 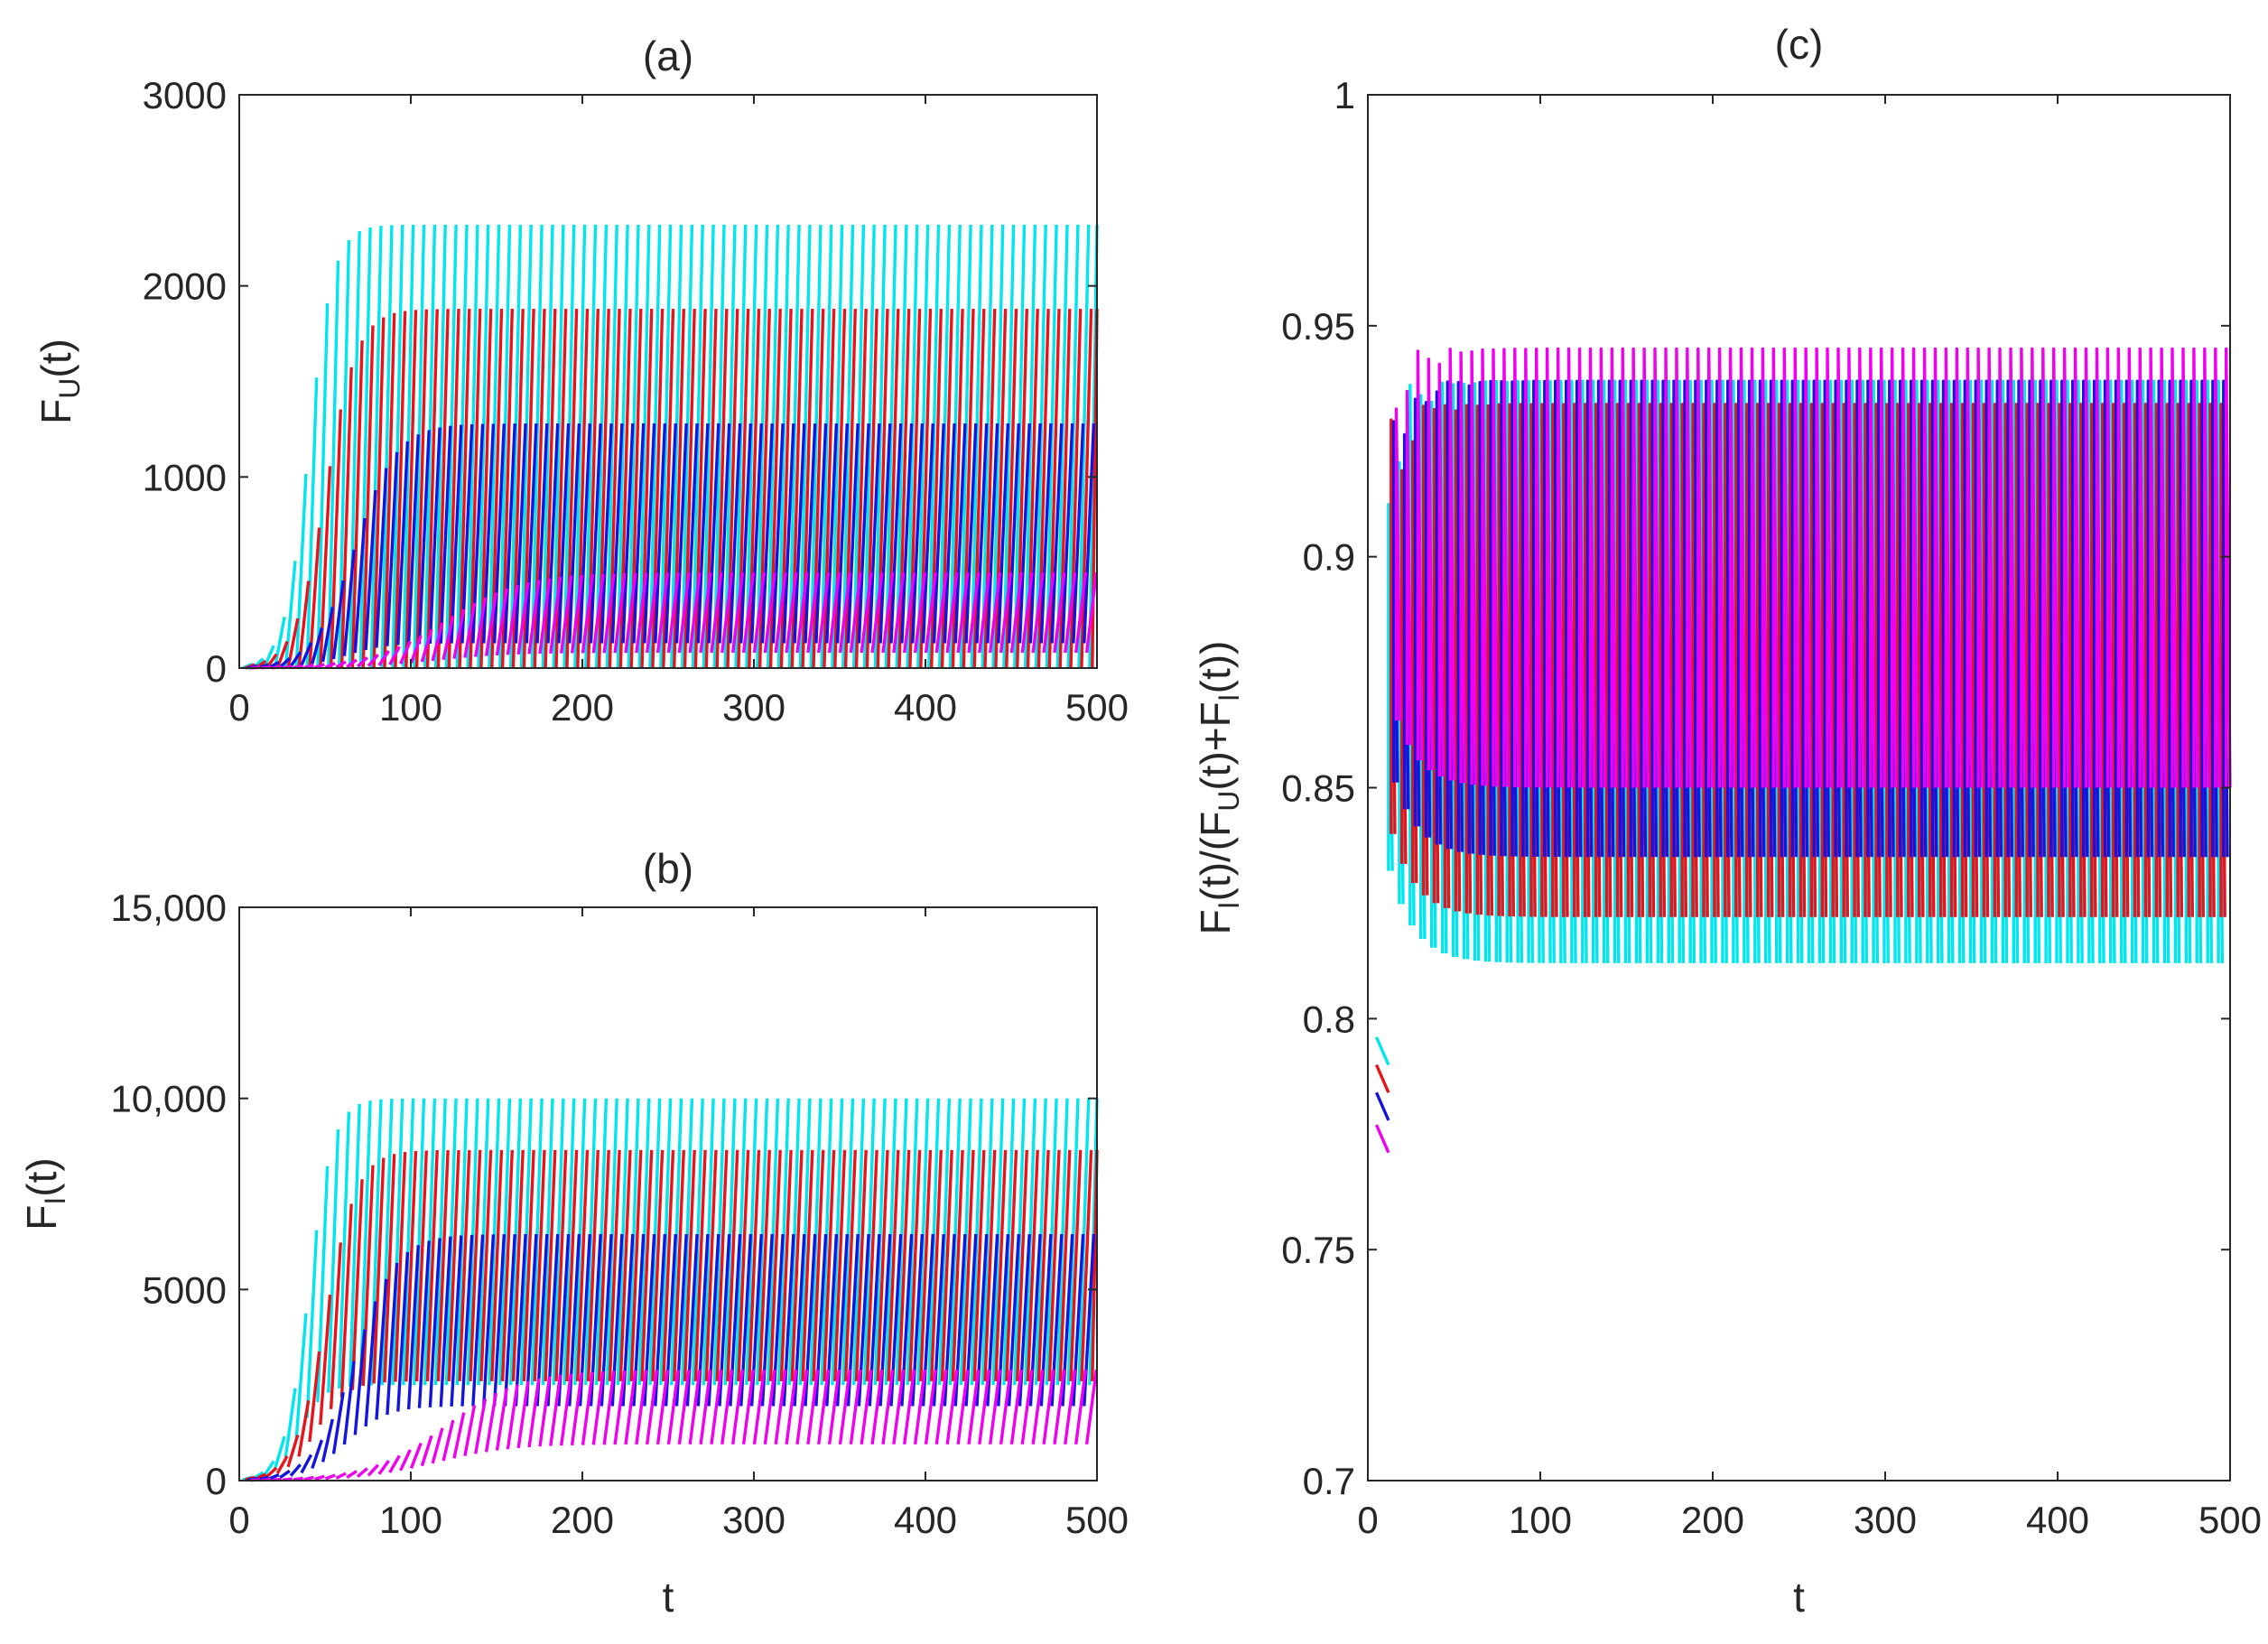 I want to click on y-axis-label: FI(t), so click(x=44, y=1193).